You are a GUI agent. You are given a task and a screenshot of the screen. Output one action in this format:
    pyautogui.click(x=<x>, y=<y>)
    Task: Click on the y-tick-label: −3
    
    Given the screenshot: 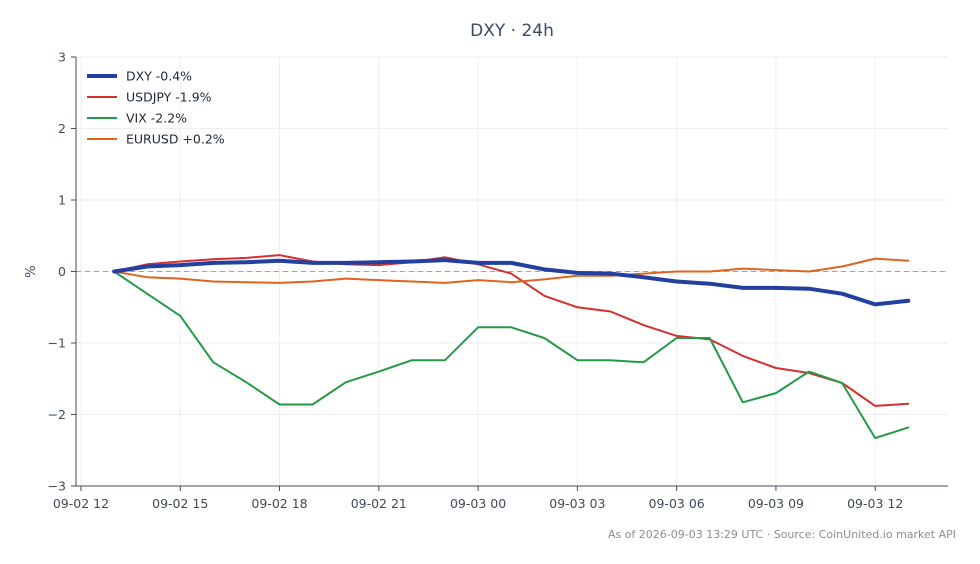 What is the action you would take?
    pyautogui.click(x=57, y=486)
    